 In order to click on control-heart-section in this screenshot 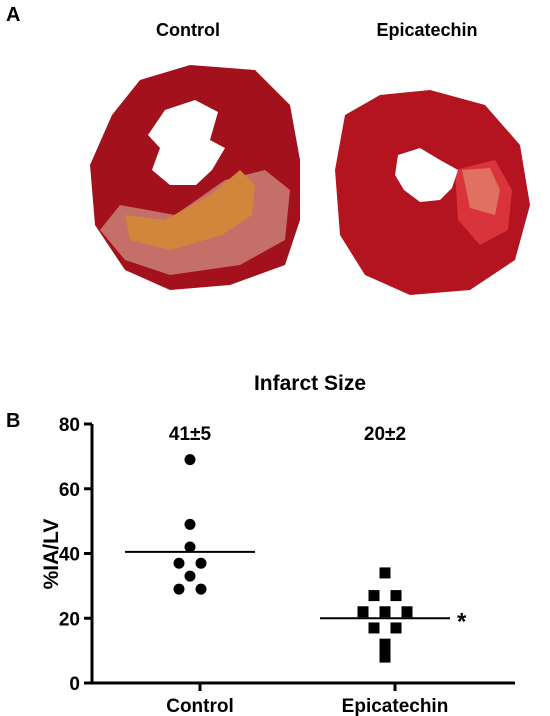, I will do `click(195, 177)`.